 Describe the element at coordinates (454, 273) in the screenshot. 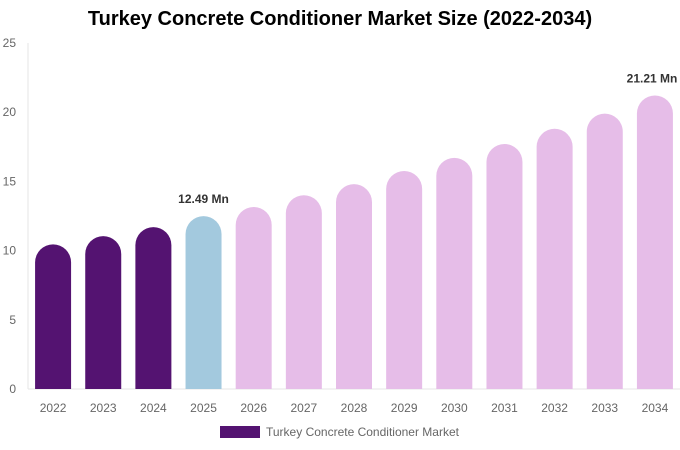

I see `bar-2030` at that location.